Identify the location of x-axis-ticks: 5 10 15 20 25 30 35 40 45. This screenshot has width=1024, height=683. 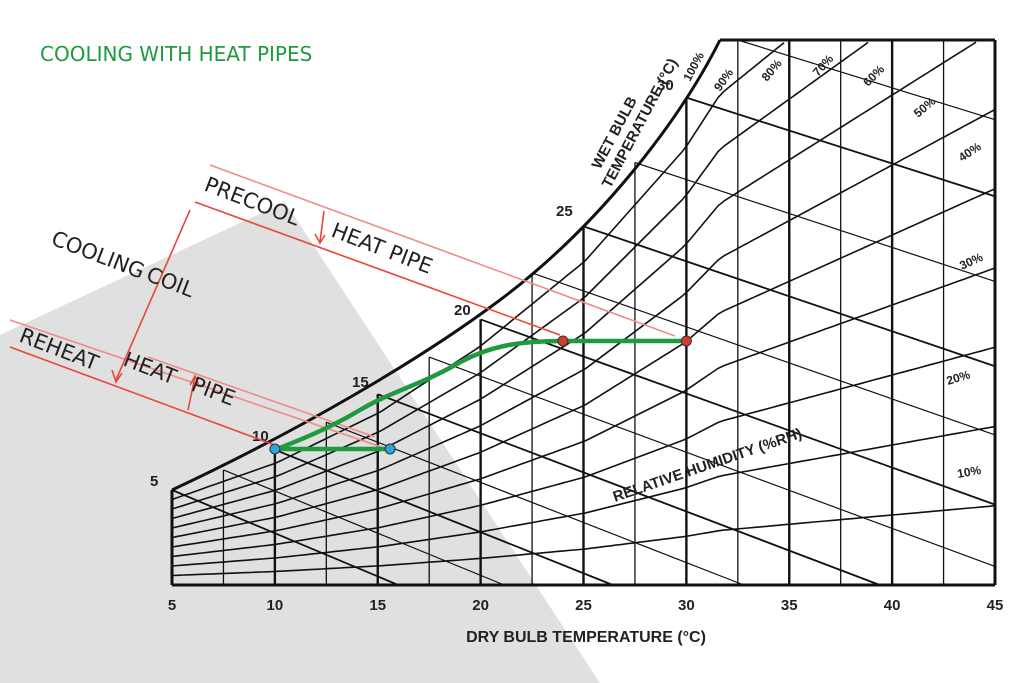
(586, 605).